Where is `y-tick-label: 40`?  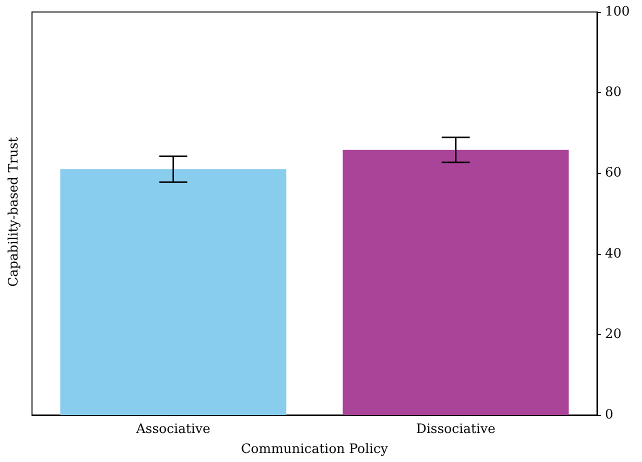 y-tick-label: 40 is located at coordinates (613, 254).